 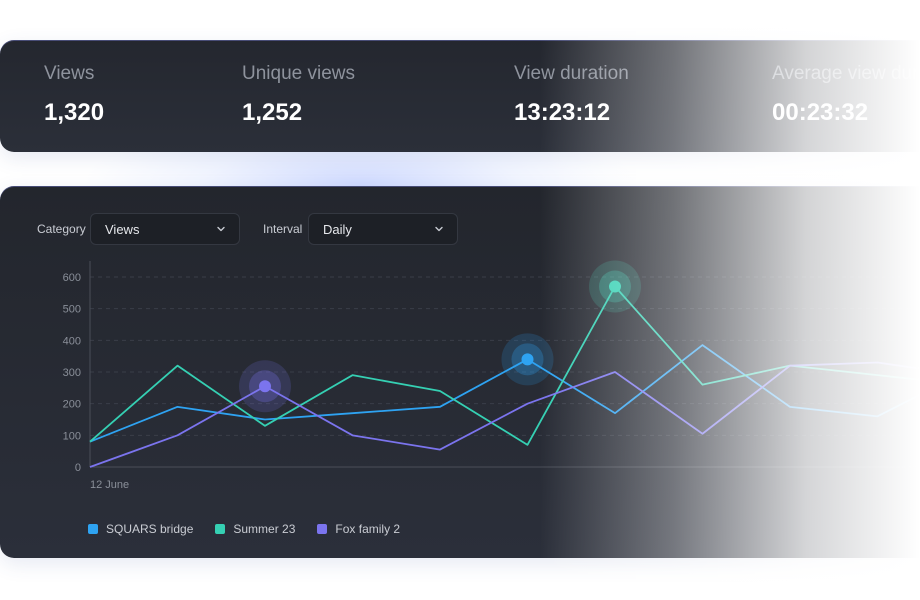 I want to click on stat-view-duration: View duration 13:23:12, so click(x=571, y=95).